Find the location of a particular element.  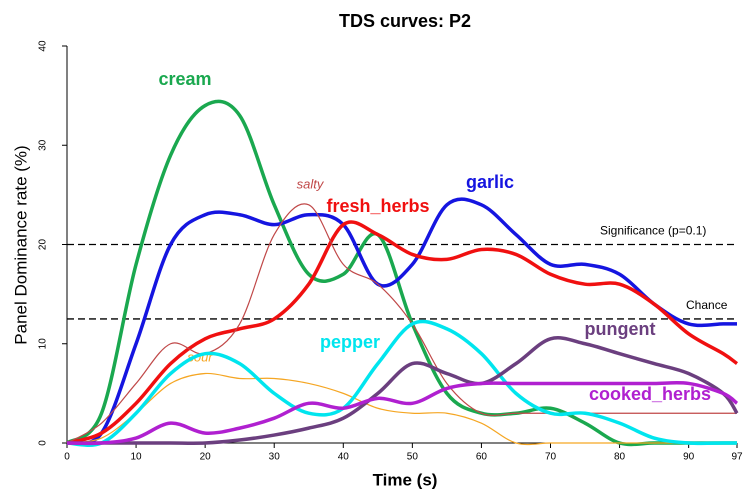

x-tick-label: 40 is located at coordinates (344, 457).